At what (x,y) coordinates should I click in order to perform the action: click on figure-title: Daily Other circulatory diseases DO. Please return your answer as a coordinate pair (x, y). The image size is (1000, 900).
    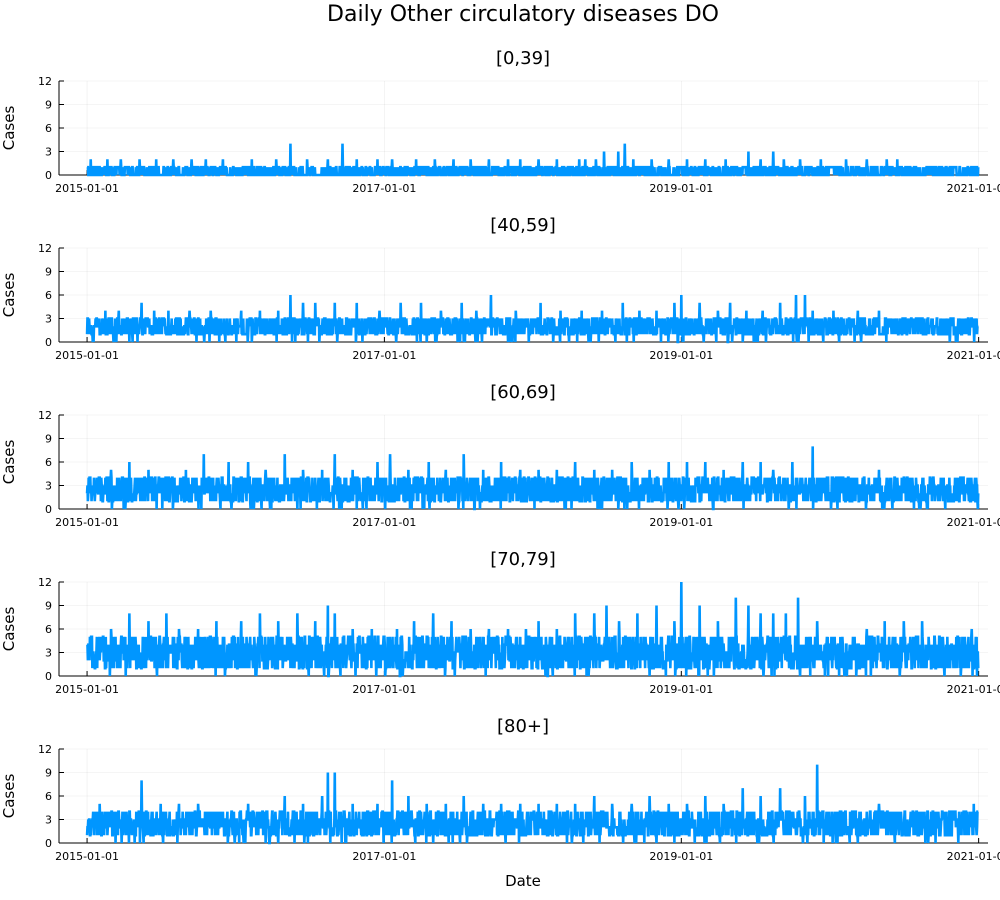
    Looking at the image, I should click on (523, 14).